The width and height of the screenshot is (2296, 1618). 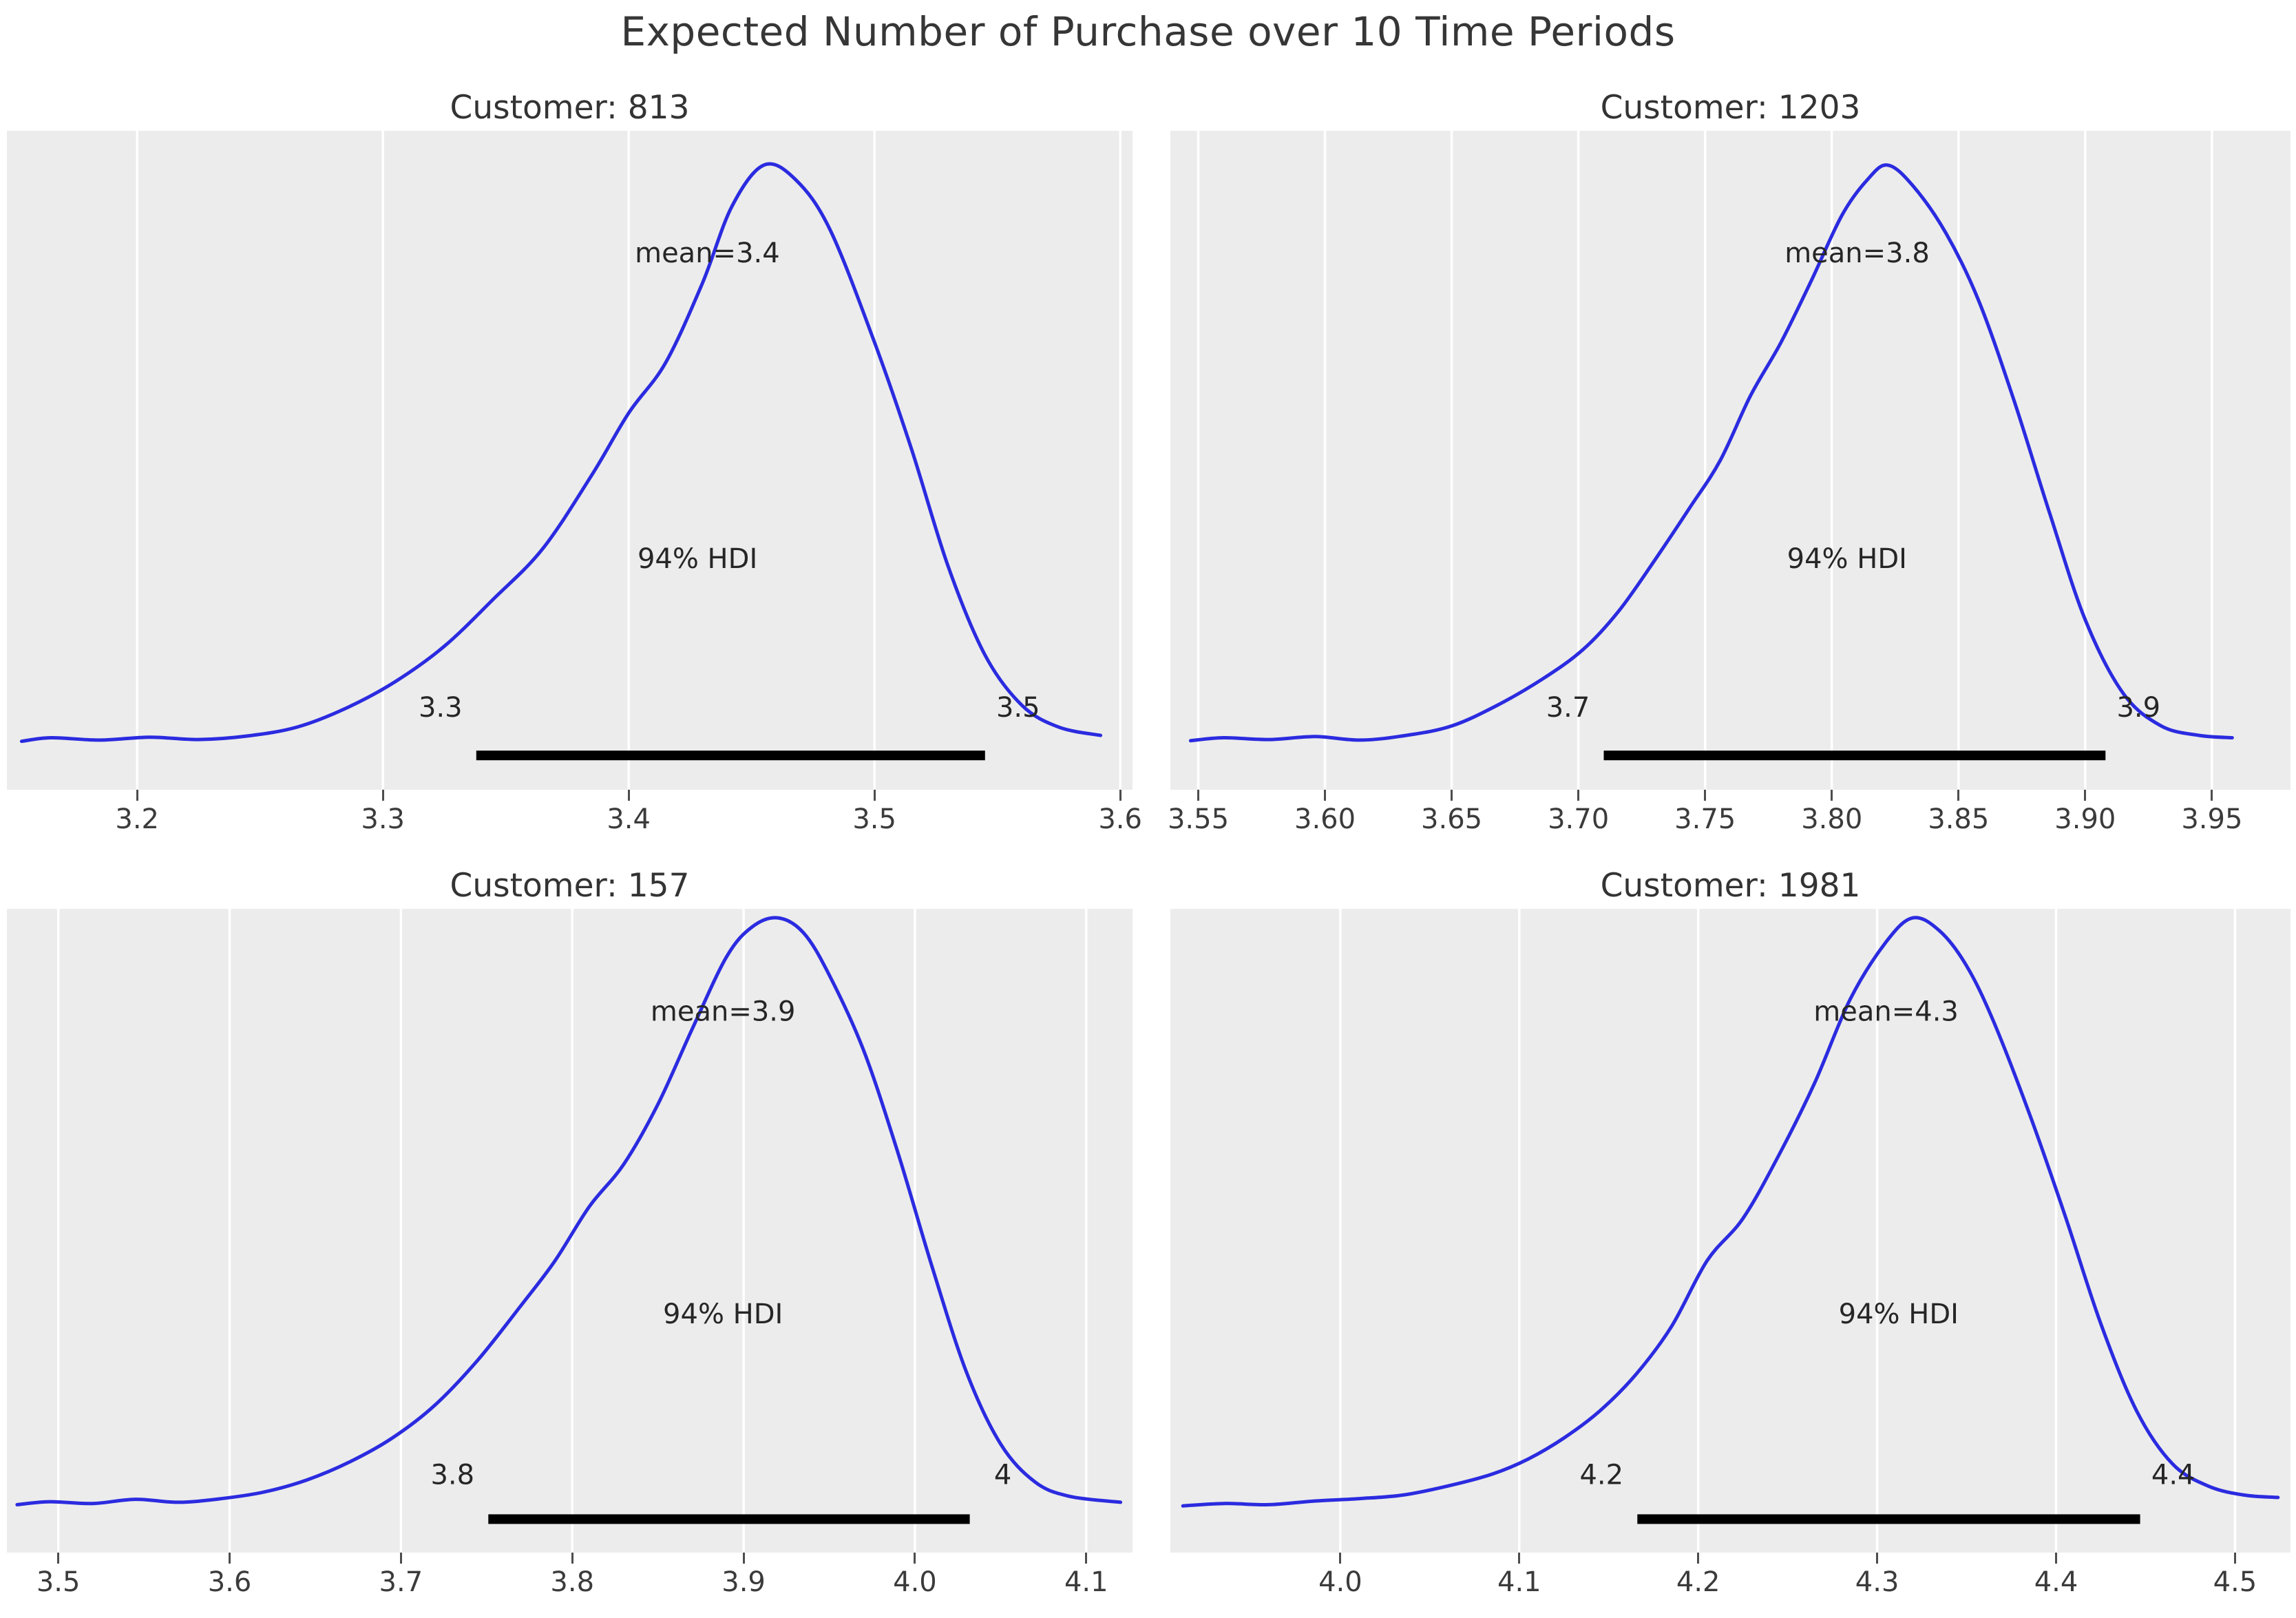 I want to click on x-tick-label: 3.4, so click(x=629, y=819).